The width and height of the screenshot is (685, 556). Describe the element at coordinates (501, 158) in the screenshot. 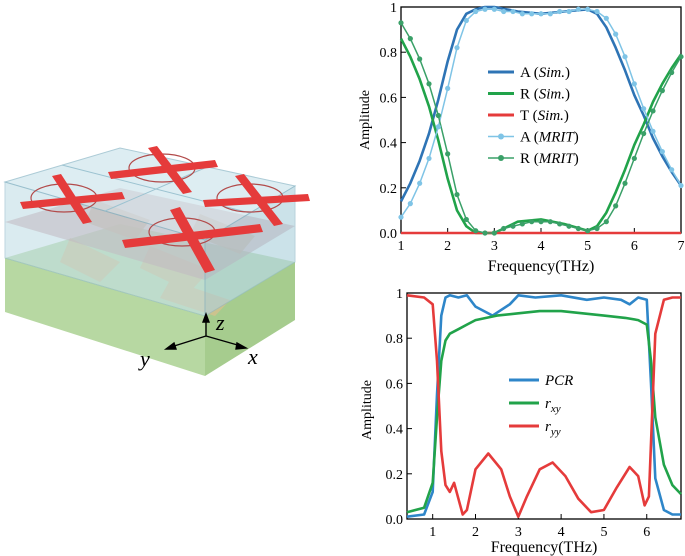

I see `legend-marker` at that location.